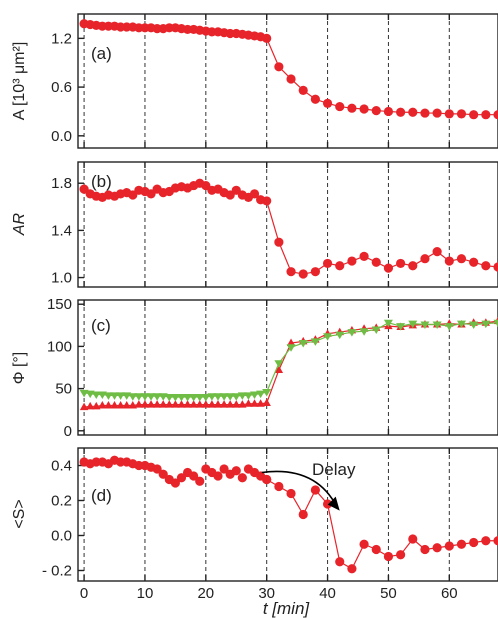 The image size is (498, 619). I want to click on y-tick-label: 0.4, so click(61, 466).